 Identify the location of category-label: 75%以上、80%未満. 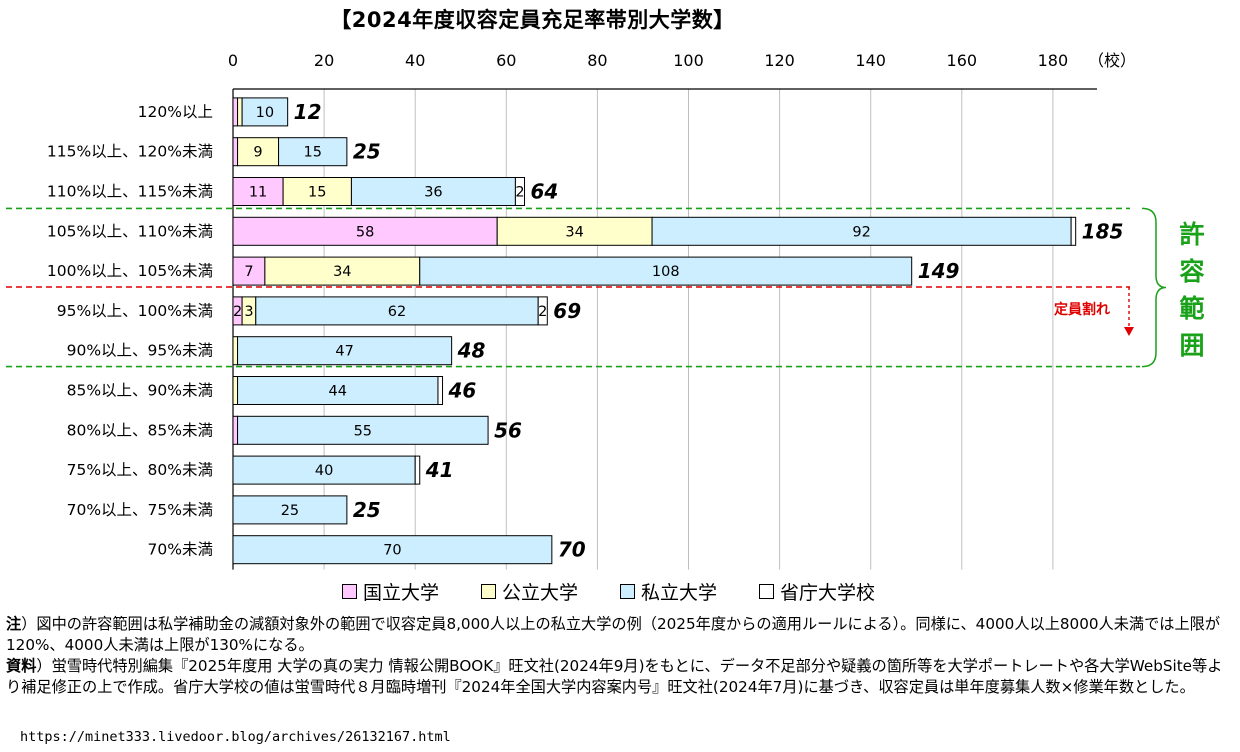
(140, 470).